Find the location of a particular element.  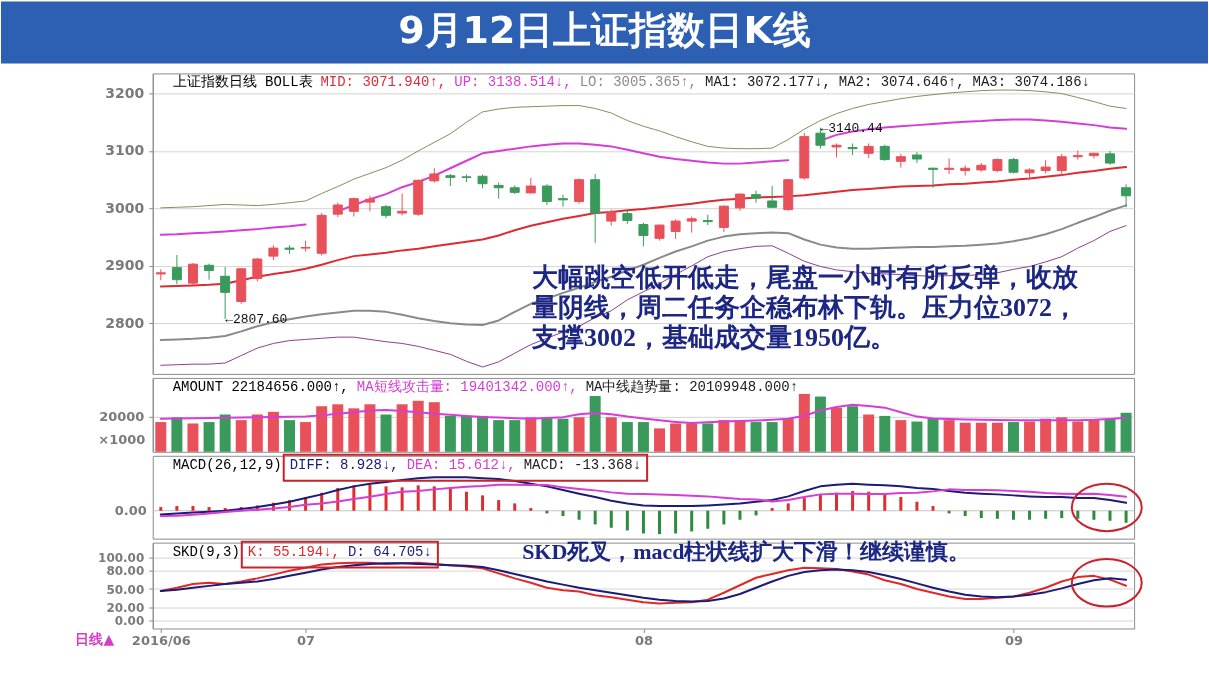

text: UP: 3138.514↓, is located at coordinates (513, 82).